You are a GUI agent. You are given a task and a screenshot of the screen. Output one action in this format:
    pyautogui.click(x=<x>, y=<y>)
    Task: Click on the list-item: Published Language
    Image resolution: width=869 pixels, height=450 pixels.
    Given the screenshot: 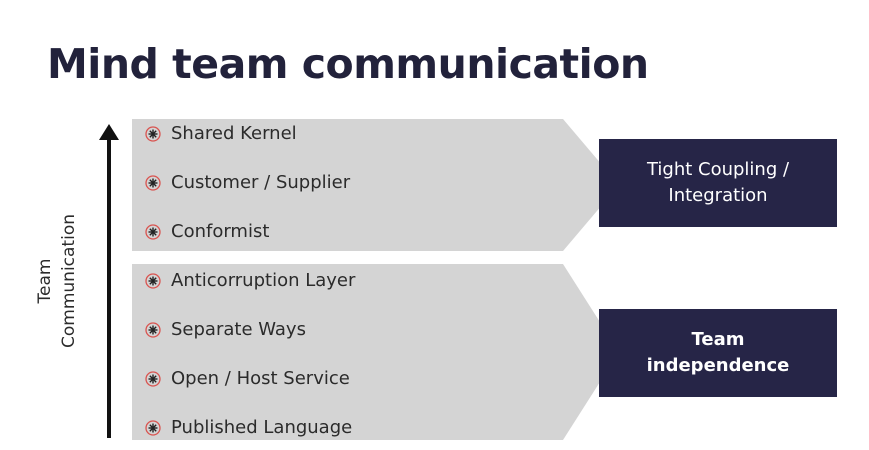 What is the action you would take?
    pyautogui.click(x=248, y=427)
    